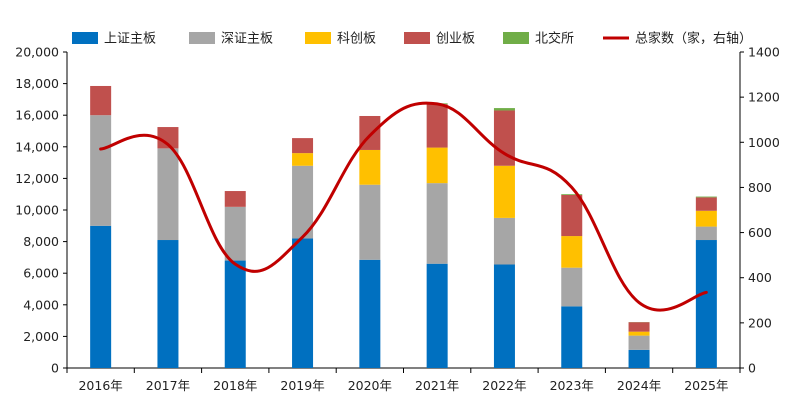 The height and width of the screenshot is (409, 794). I want to click on x-tick-label: 2025年, so click(706, 385).